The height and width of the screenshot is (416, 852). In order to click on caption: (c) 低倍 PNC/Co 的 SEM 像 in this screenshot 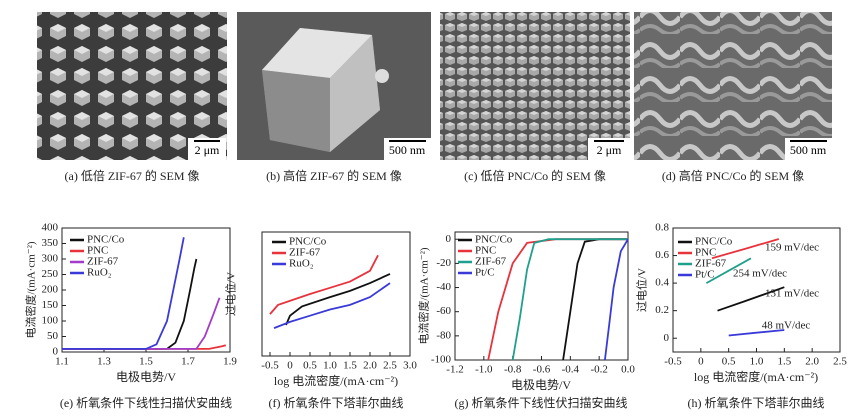, I will do `click(535, 175)`.